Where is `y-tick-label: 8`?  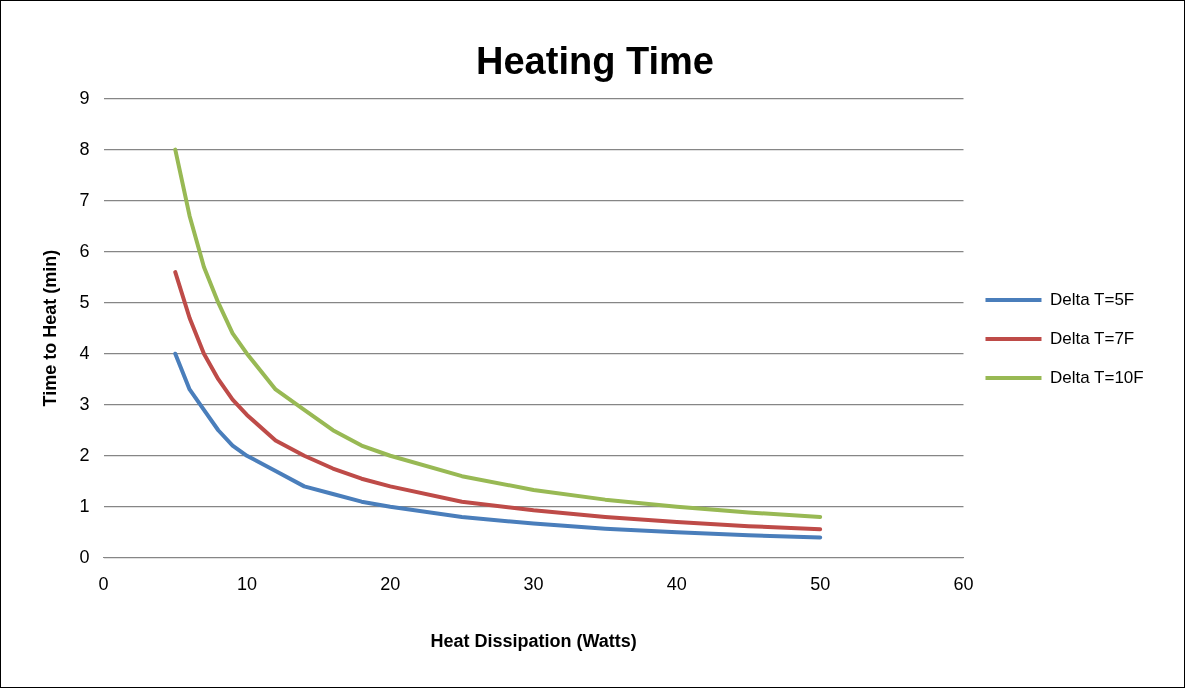 y-tick-label: 8 is located at coordinates (84, 148).